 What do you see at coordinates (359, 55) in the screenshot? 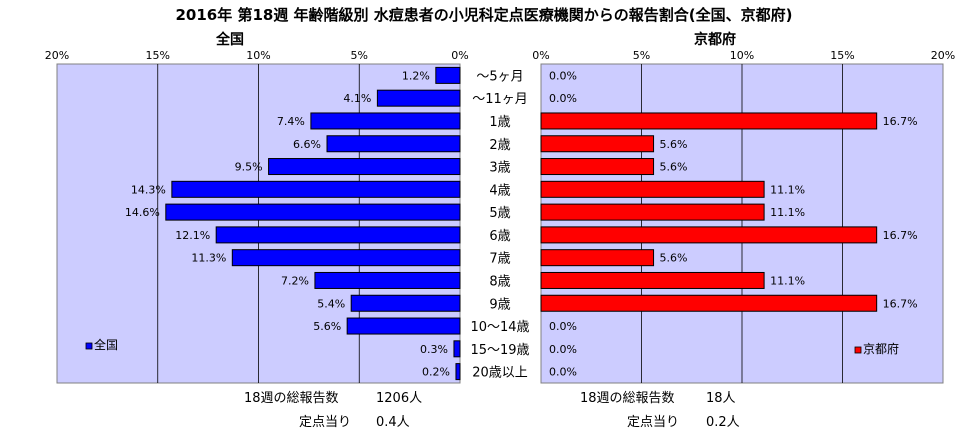
I see `left-tick-label: 5%` at bounding box center [359, 55].